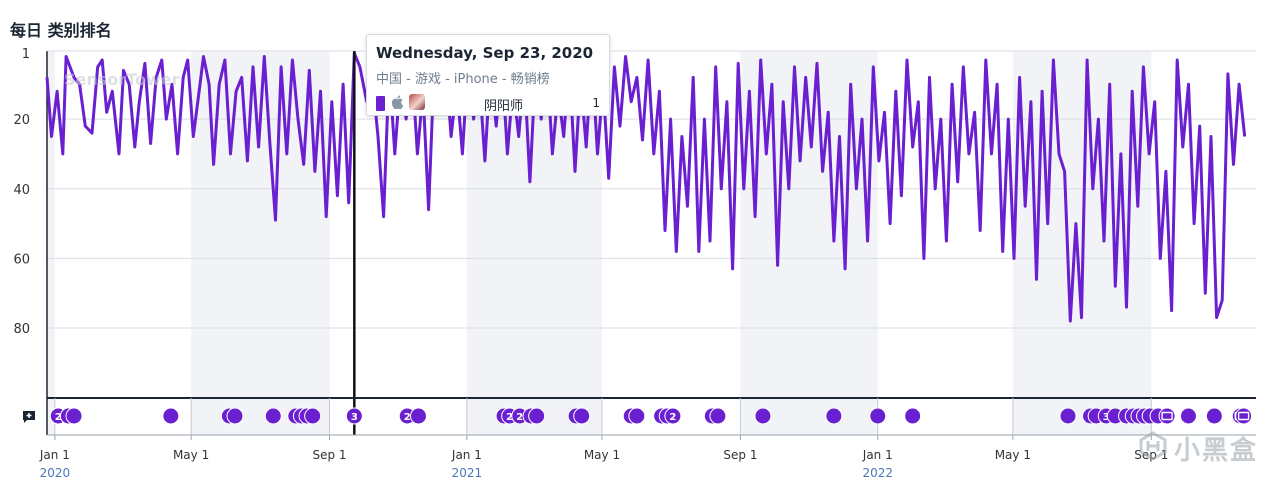 This screenshot has height=482, width=1268. I want to click on y-axis-ticks: 1 20 40 60 80, so click(21, 192).